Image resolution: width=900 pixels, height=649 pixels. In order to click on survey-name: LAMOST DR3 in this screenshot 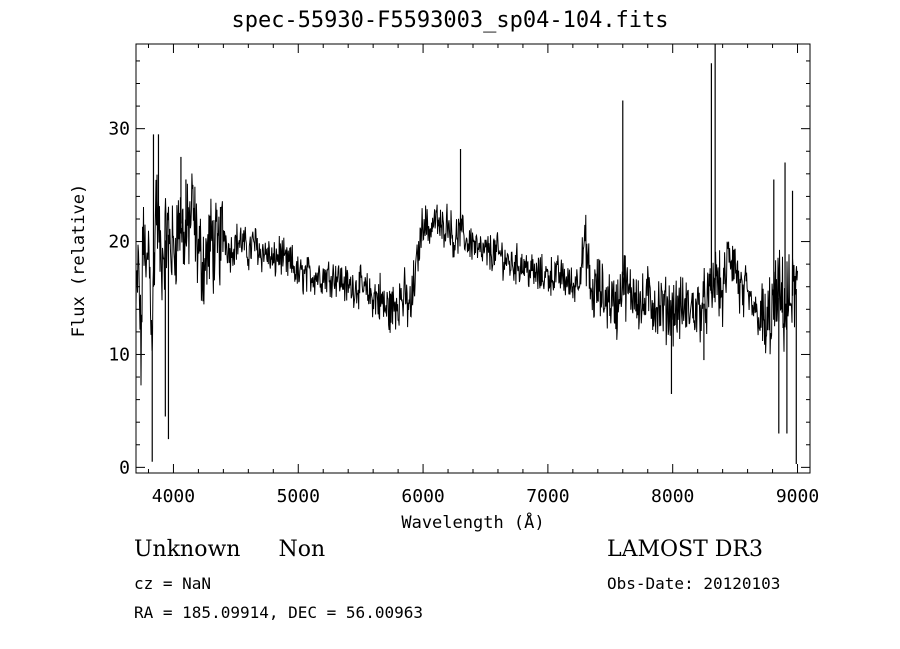, I will do `click(685, 549)`.